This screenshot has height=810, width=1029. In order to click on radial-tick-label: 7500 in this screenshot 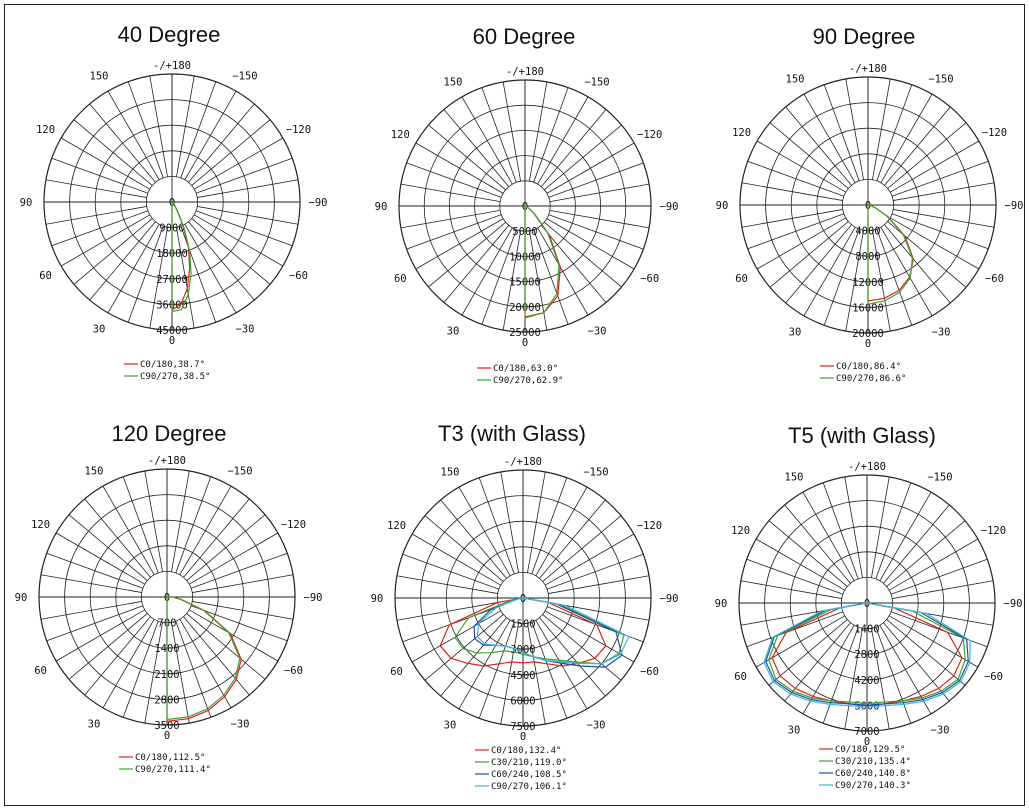, I will do `click(522, 727)`.